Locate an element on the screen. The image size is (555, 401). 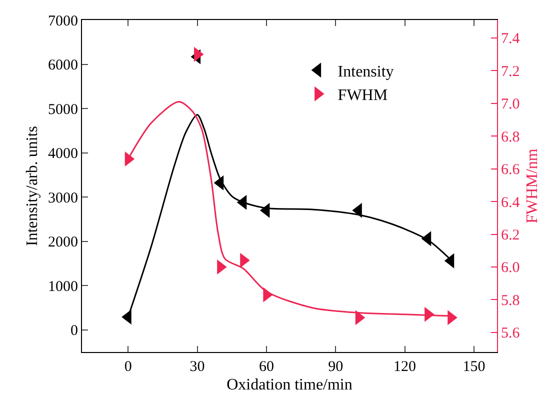
x-tick-label: 90 is located at coordinates (336, 367).